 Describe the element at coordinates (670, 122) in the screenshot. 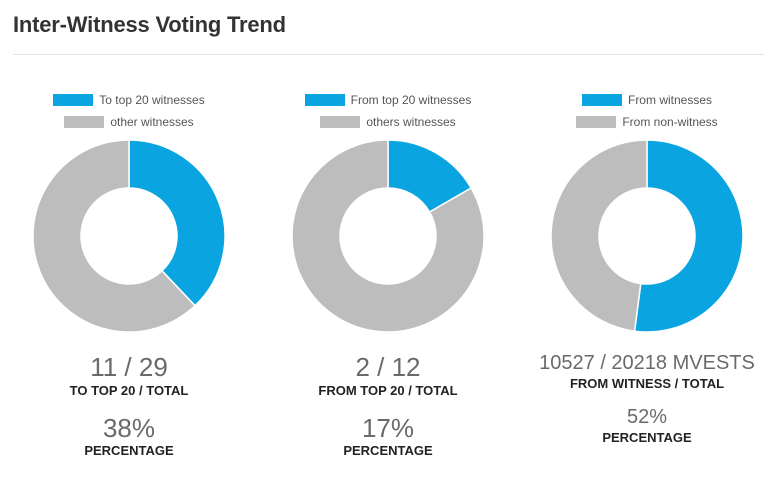

I see `legend-label: From non-witness` at that location.